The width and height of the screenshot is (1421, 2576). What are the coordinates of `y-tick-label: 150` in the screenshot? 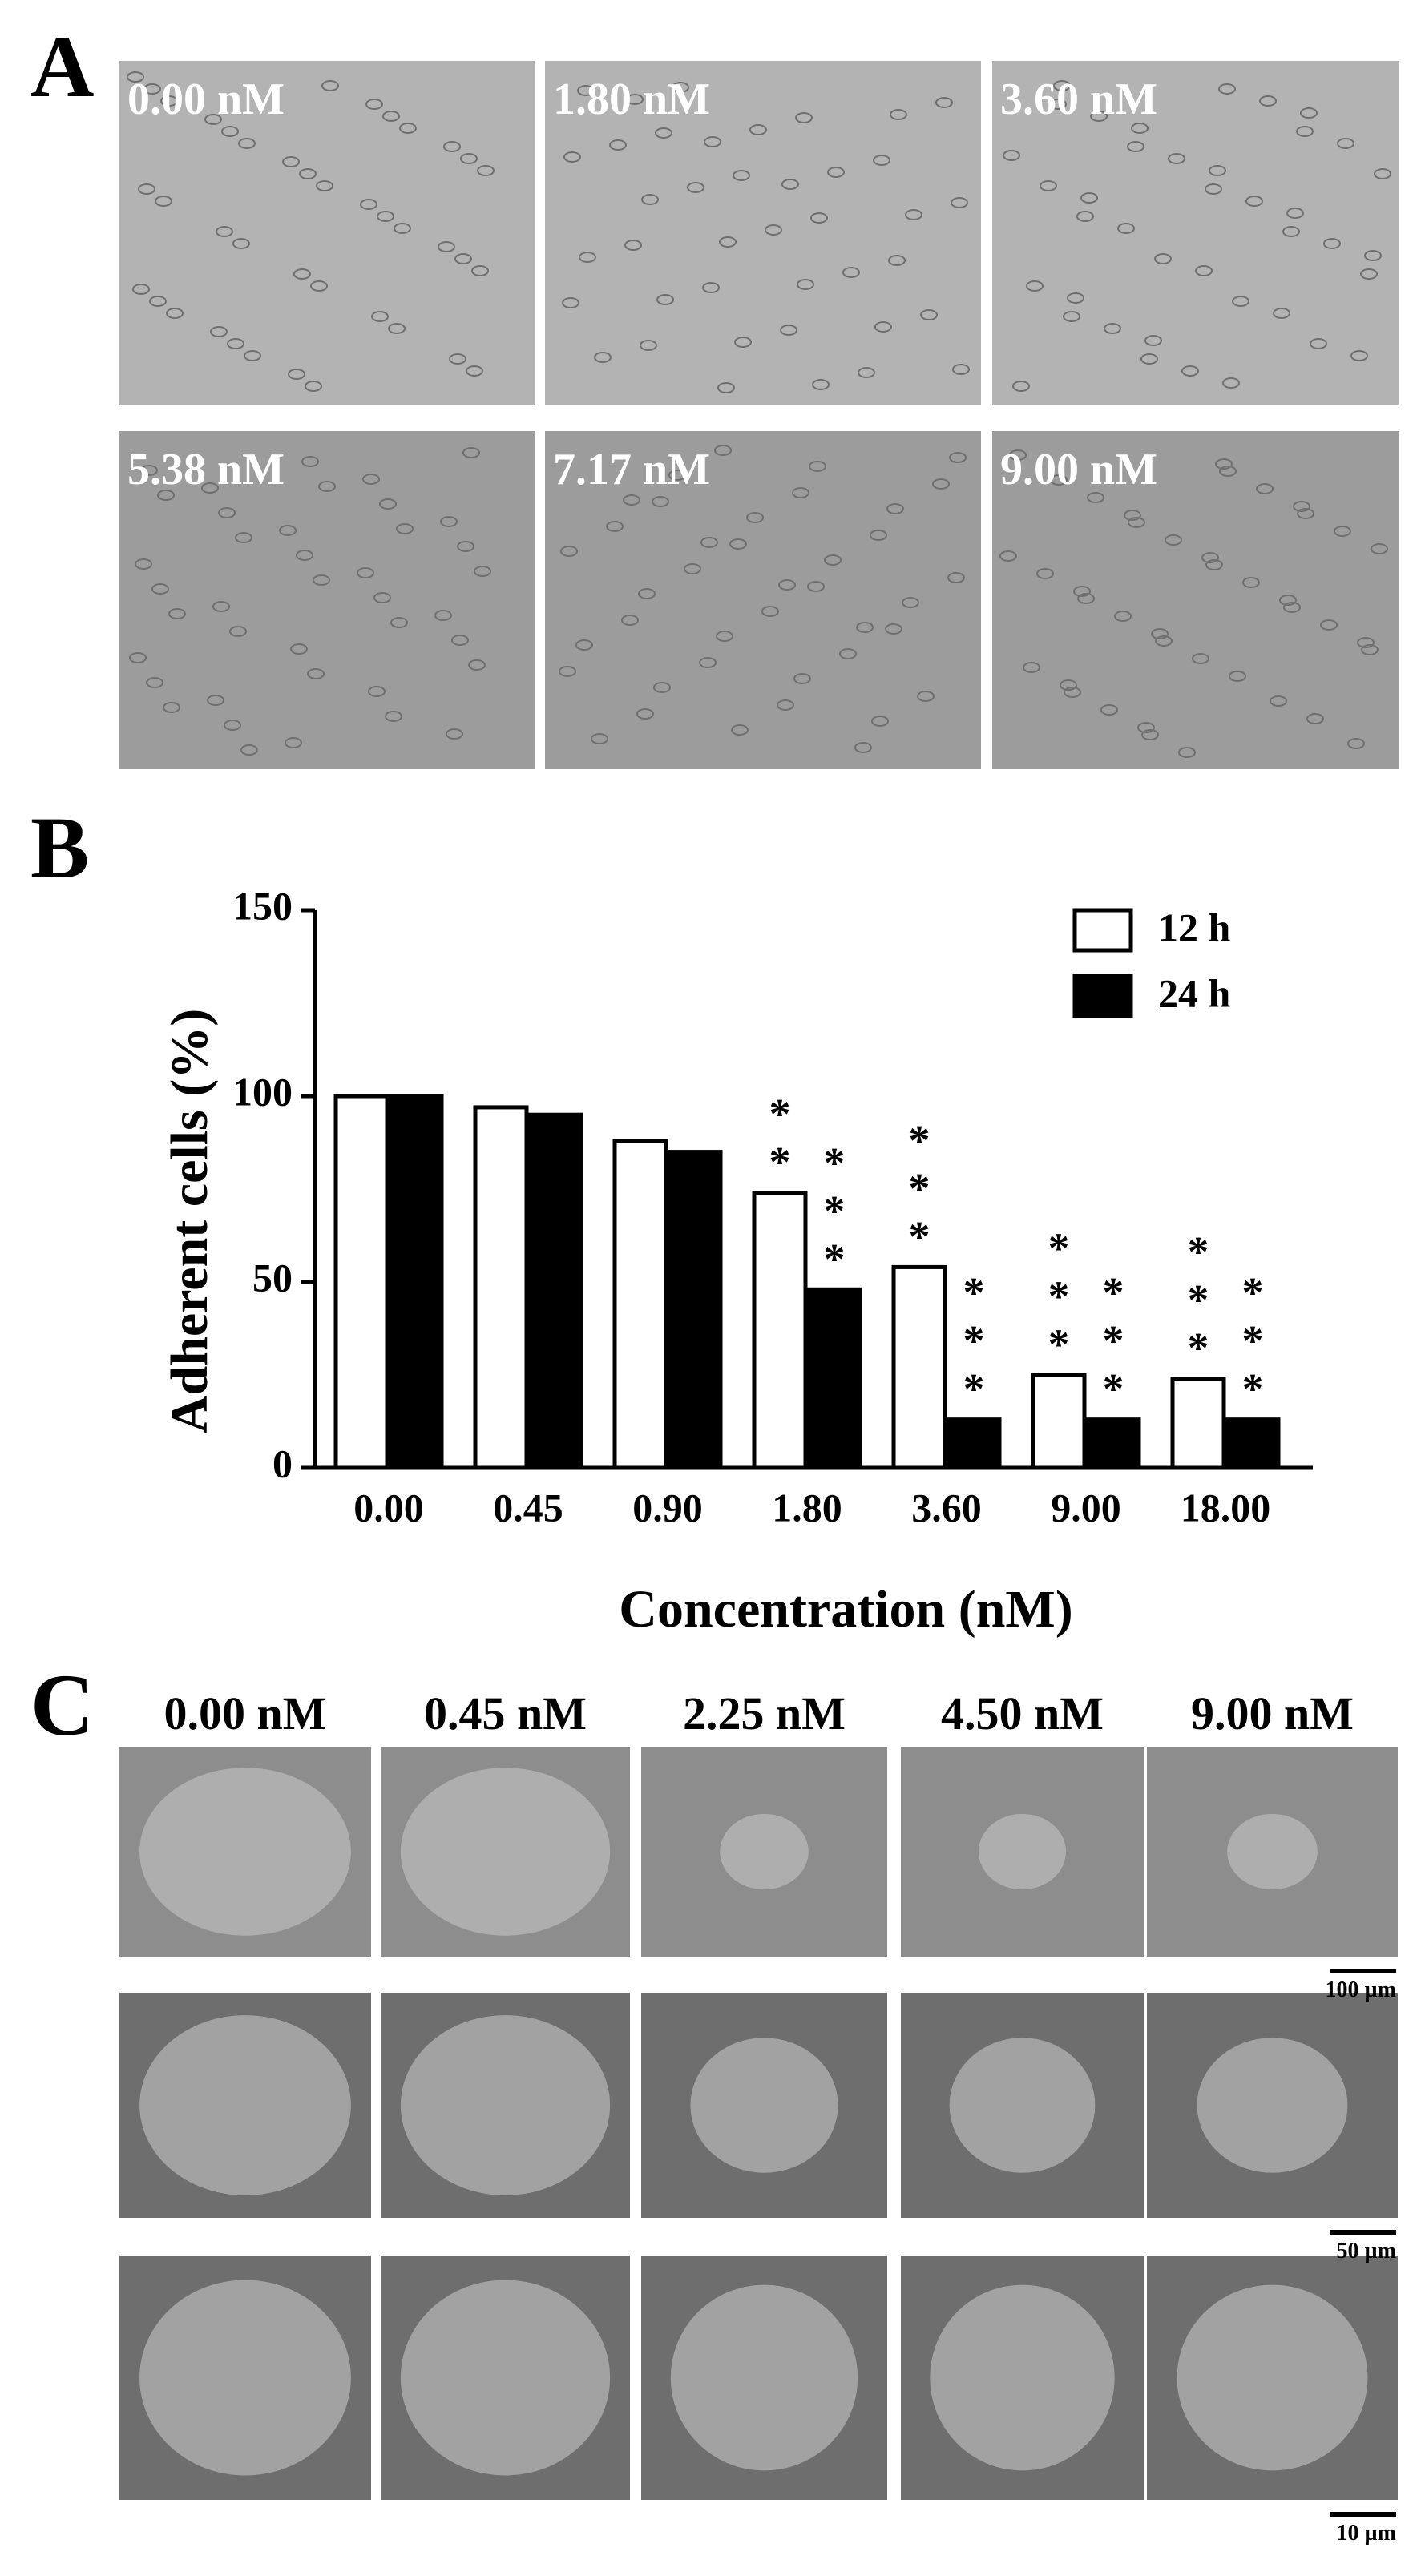 It's located at (262, 905).